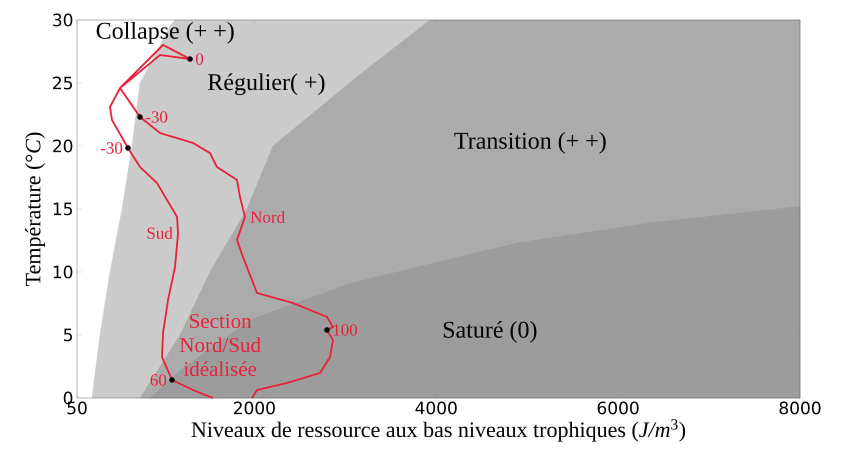 Image resolution: width=846 pixels, height=462 pixels. I want to click on annotation: Sud, so click(160, 232).